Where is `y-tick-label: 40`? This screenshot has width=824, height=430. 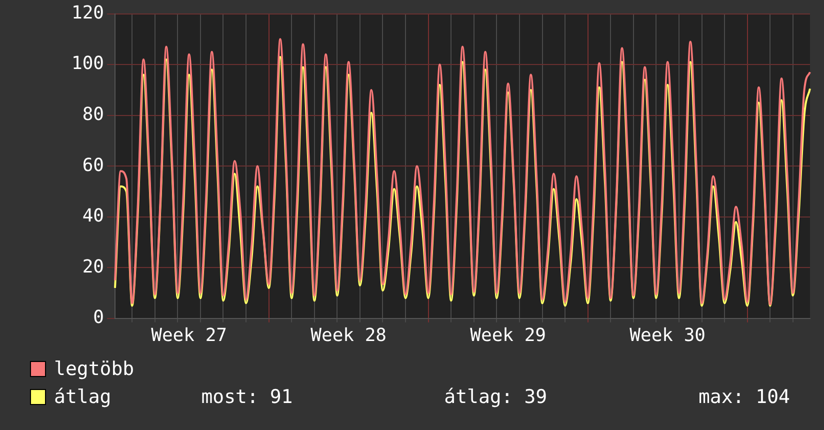
y-tick-label: 40 is located at coordinates (93, 216).